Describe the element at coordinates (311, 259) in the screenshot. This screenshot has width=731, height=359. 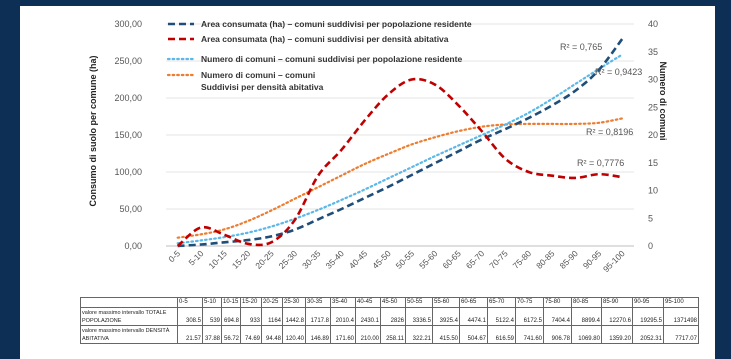
I see `x-tick-label: 30-35` at that location.